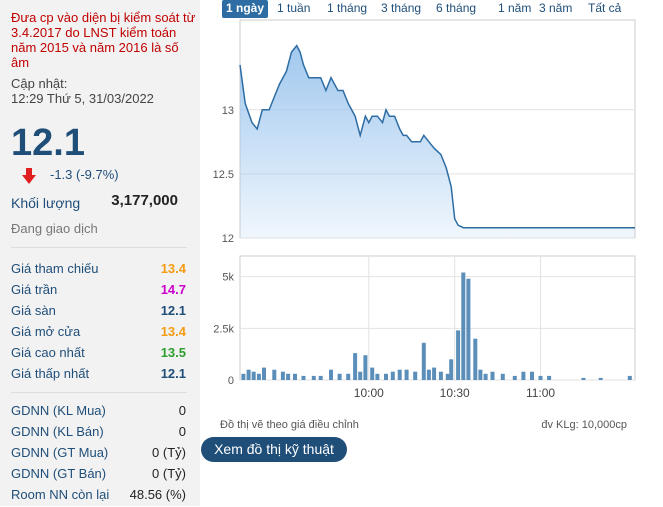  What do you see at coordinates (98, 355) in the screenshot?
I see `price-row-high: Giá cao nhất 13.5` at bounding box center [98, 355].